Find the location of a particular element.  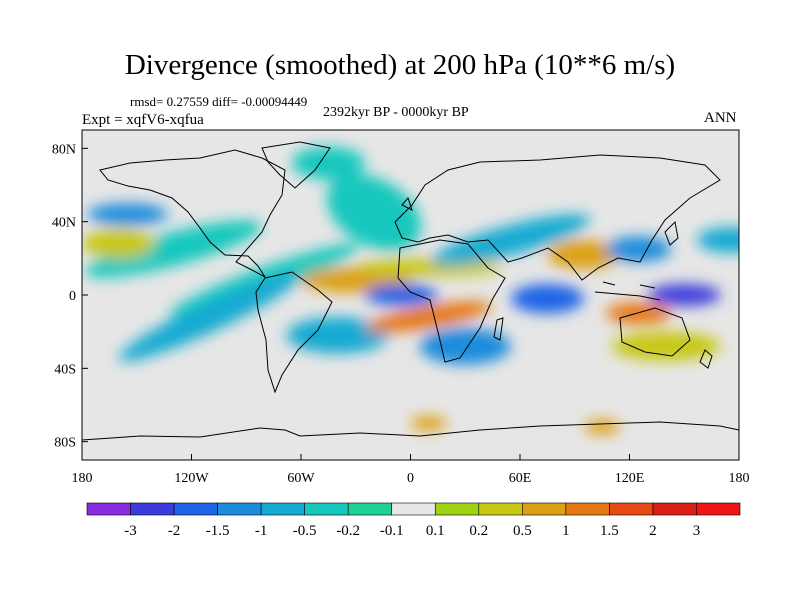

colorbar-label: -1 is located at coordinates (261, 531).